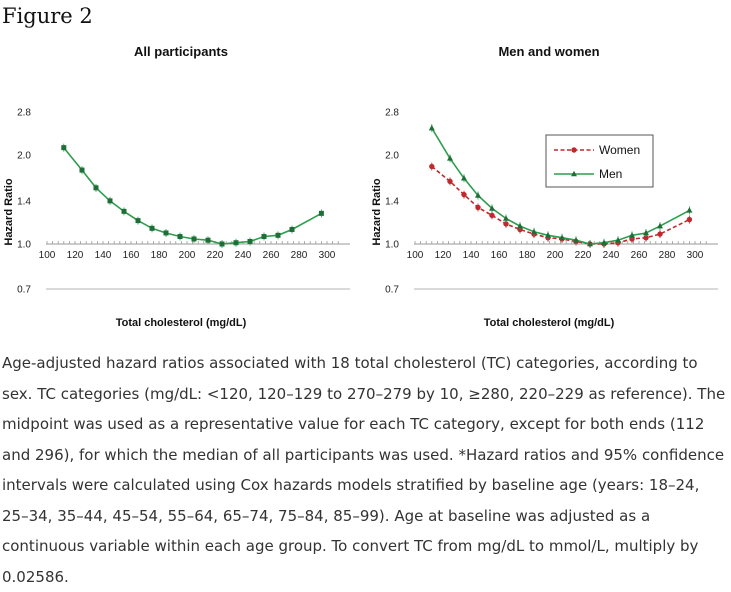 This screenshot has width=731, height=592. What do you see at coordinates (555, 255) in the screenshot?
I see `c2-x-tick-label: 200` at bounding box center [555, 255].